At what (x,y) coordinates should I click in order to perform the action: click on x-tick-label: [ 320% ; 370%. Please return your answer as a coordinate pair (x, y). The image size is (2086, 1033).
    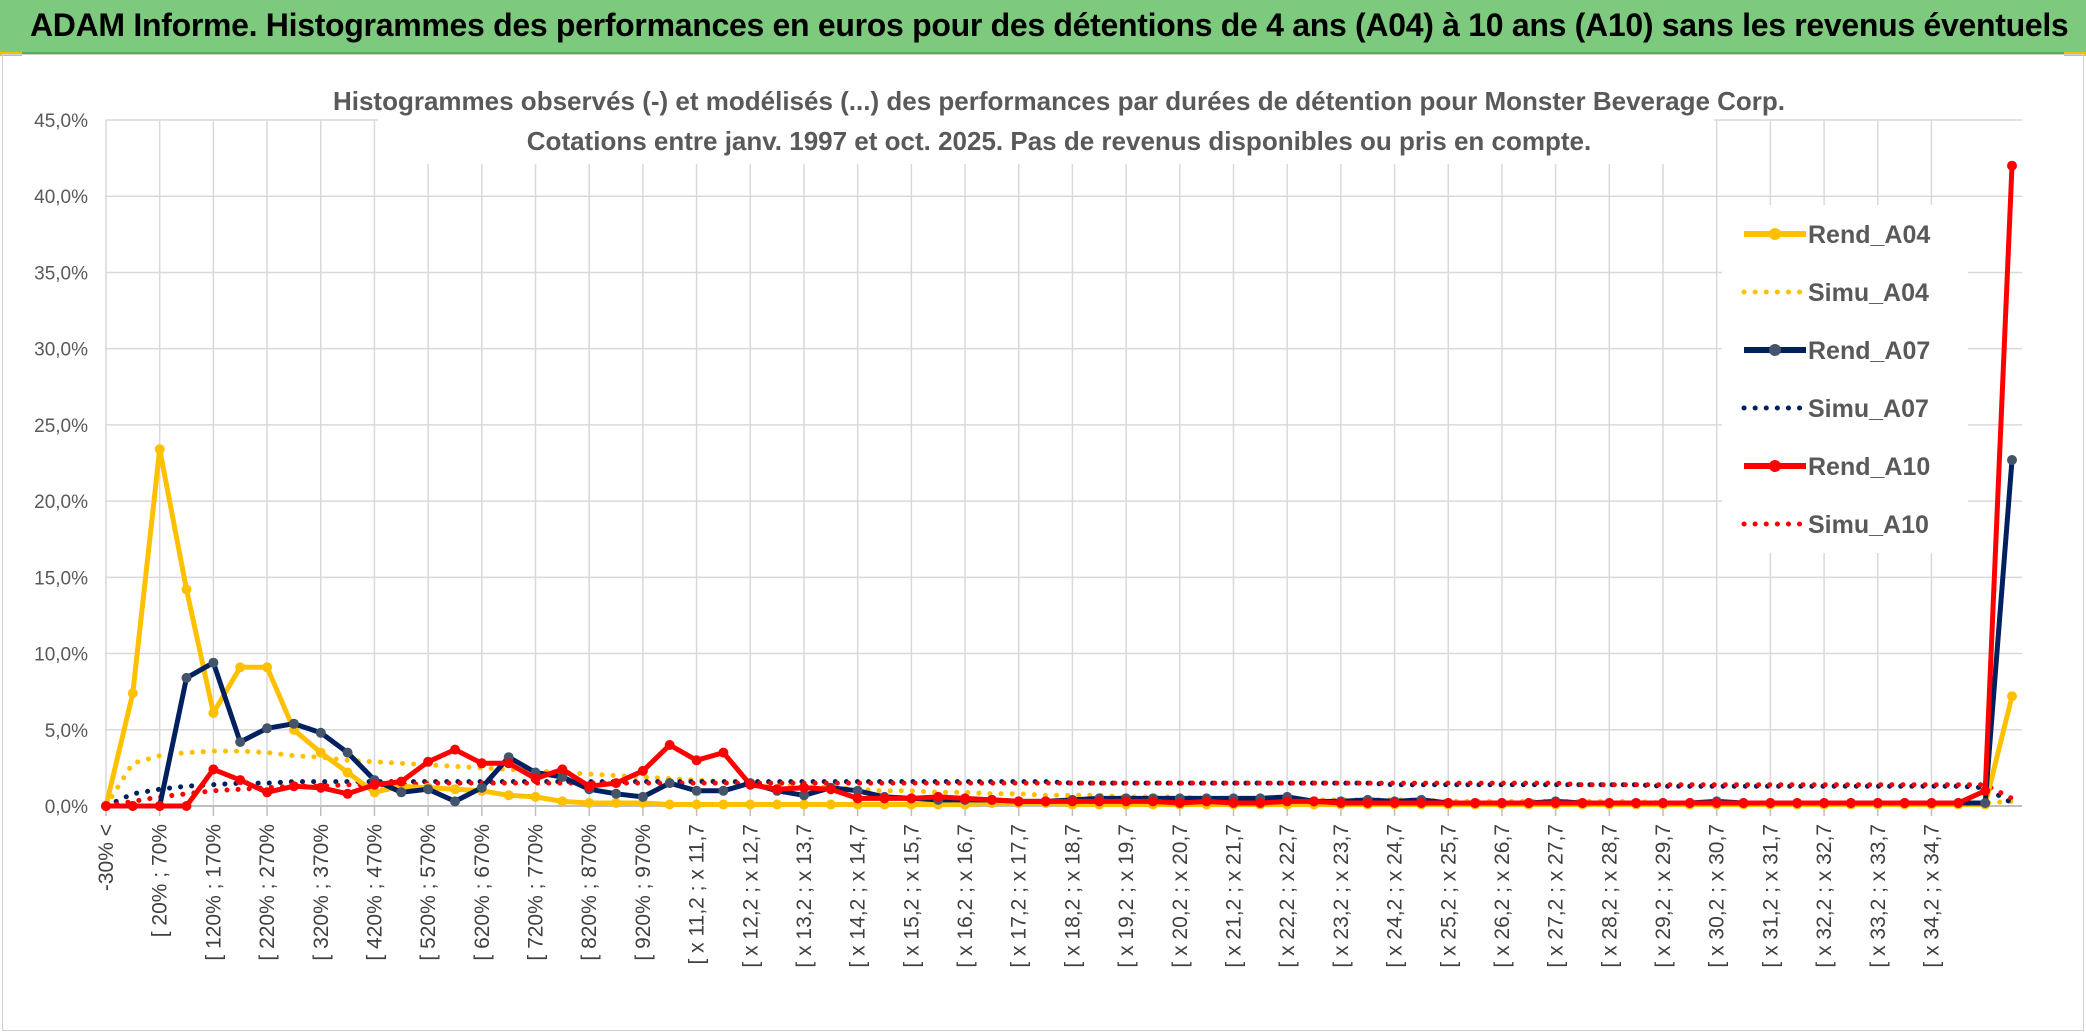
    Looking at the image, I should click on (321, 892).